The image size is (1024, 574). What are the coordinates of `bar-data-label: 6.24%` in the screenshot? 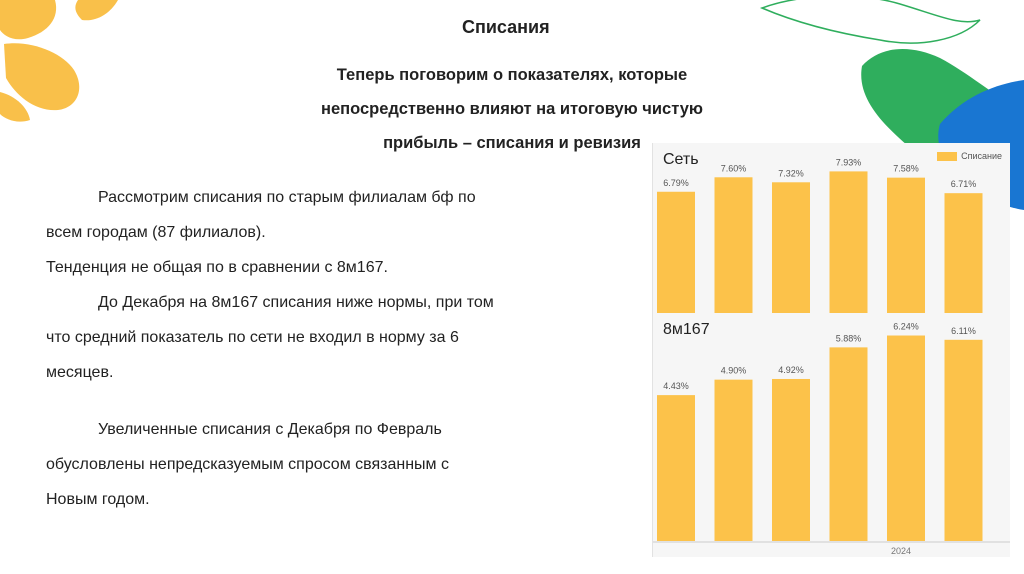 It's located at (906, 327).